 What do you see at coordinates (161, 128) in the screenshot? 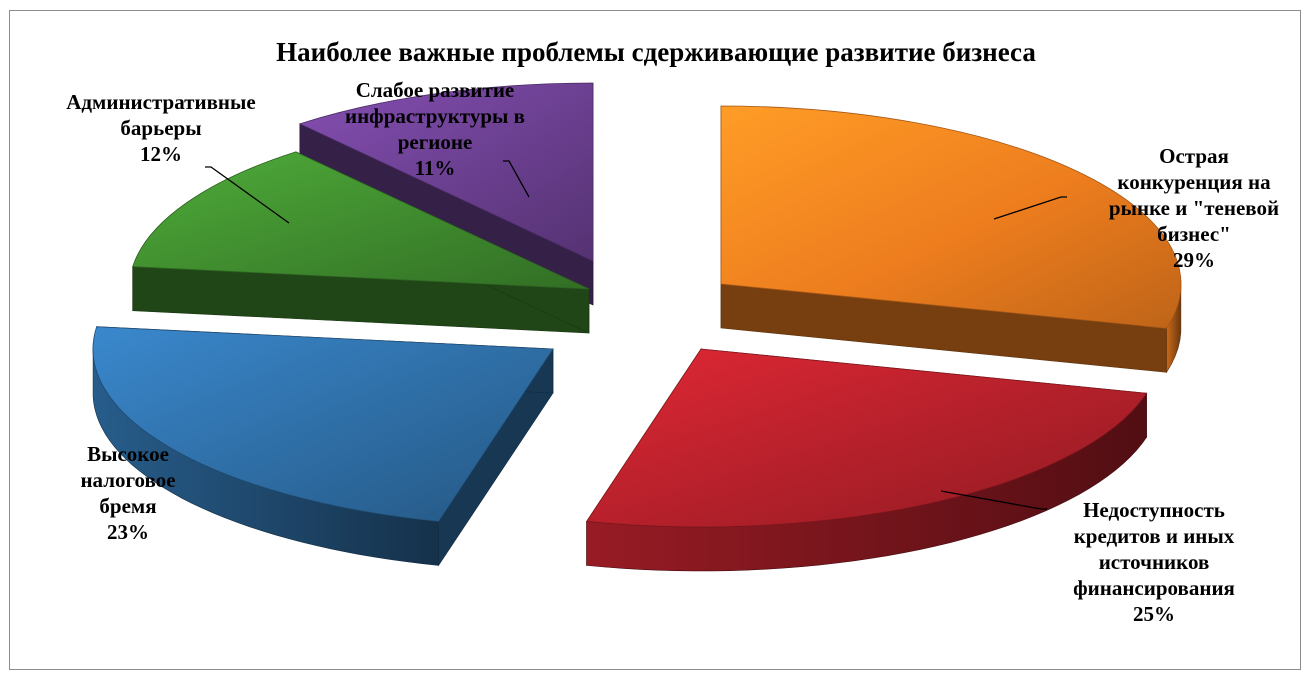
I see `slice-label-3: Административные барьеры 12%` at bounding box center [161, 128].